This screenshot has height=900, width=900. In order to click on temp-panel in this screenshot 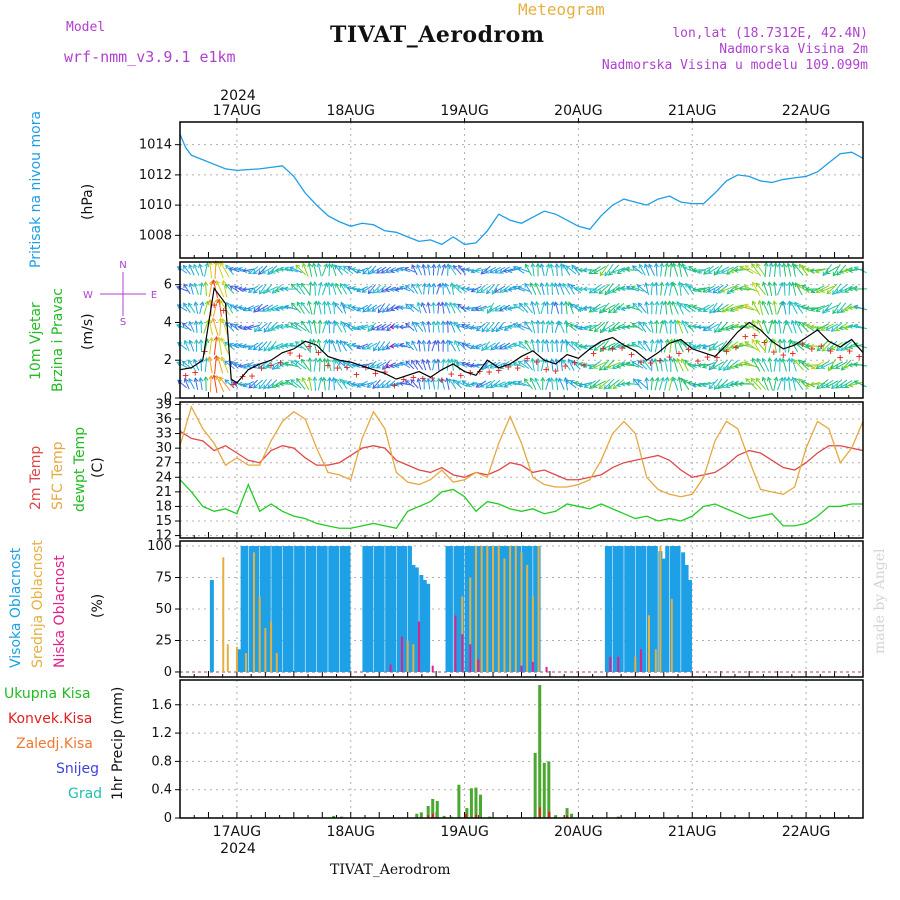, I will do `click(519, 470)`.